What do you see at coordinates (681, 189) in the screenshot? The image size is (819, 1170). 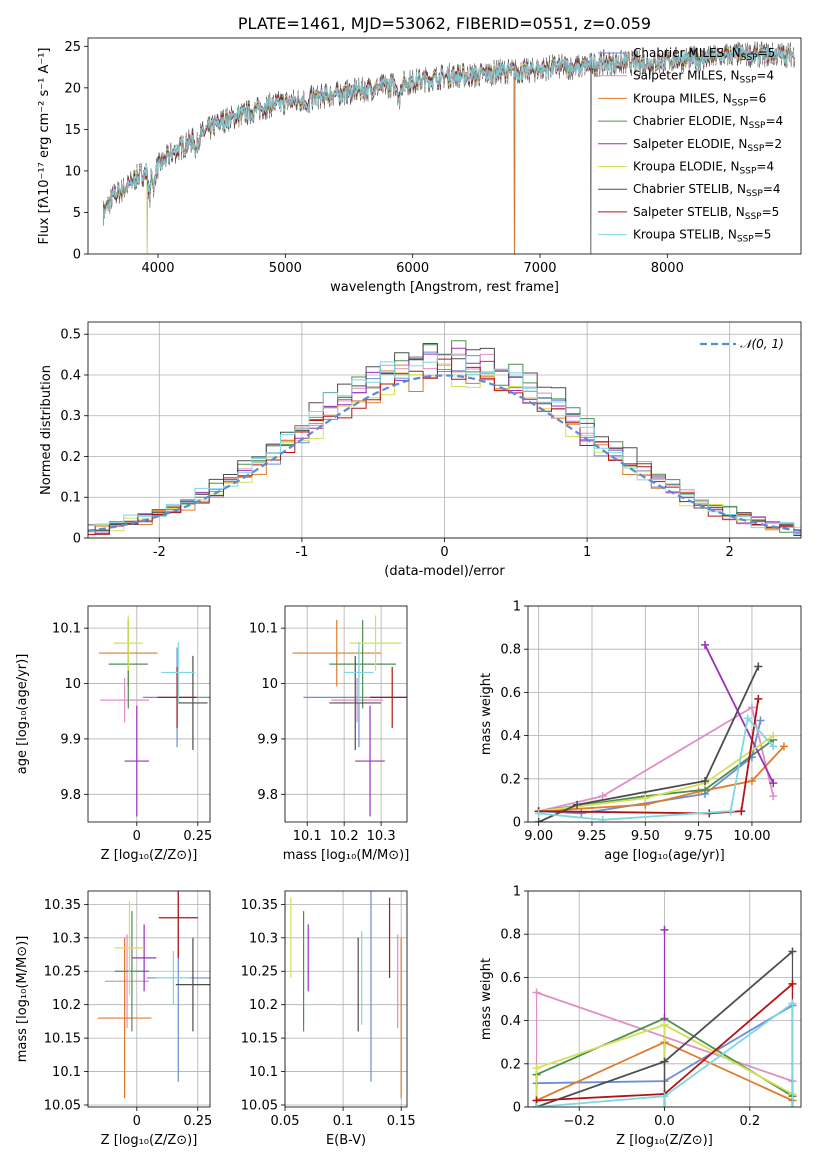 I see `legend-name: Chabrier STELIB` at bounding box center [681, 189].